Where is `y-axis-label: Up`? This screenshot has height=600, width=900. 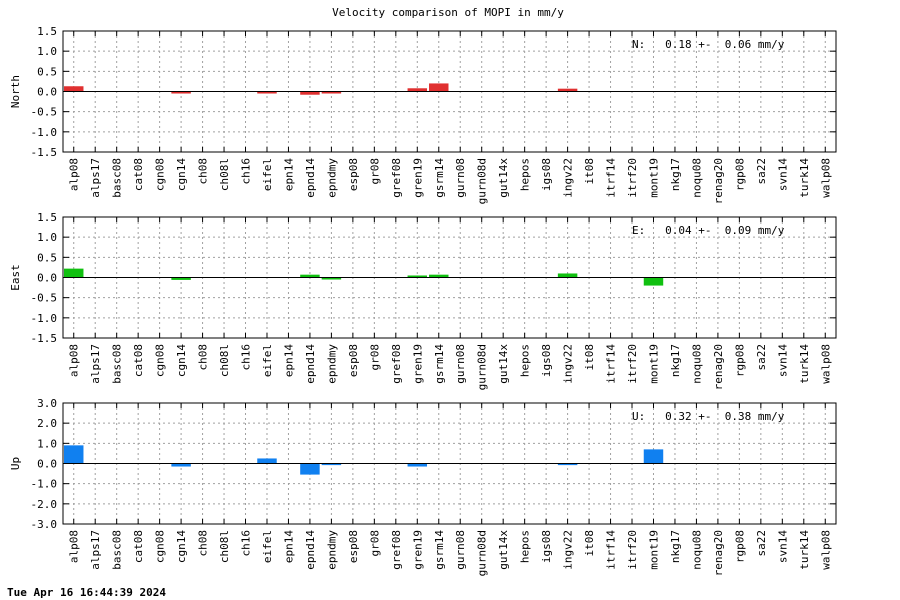 y-axis-label: Up is located at coordinates (15, 463).